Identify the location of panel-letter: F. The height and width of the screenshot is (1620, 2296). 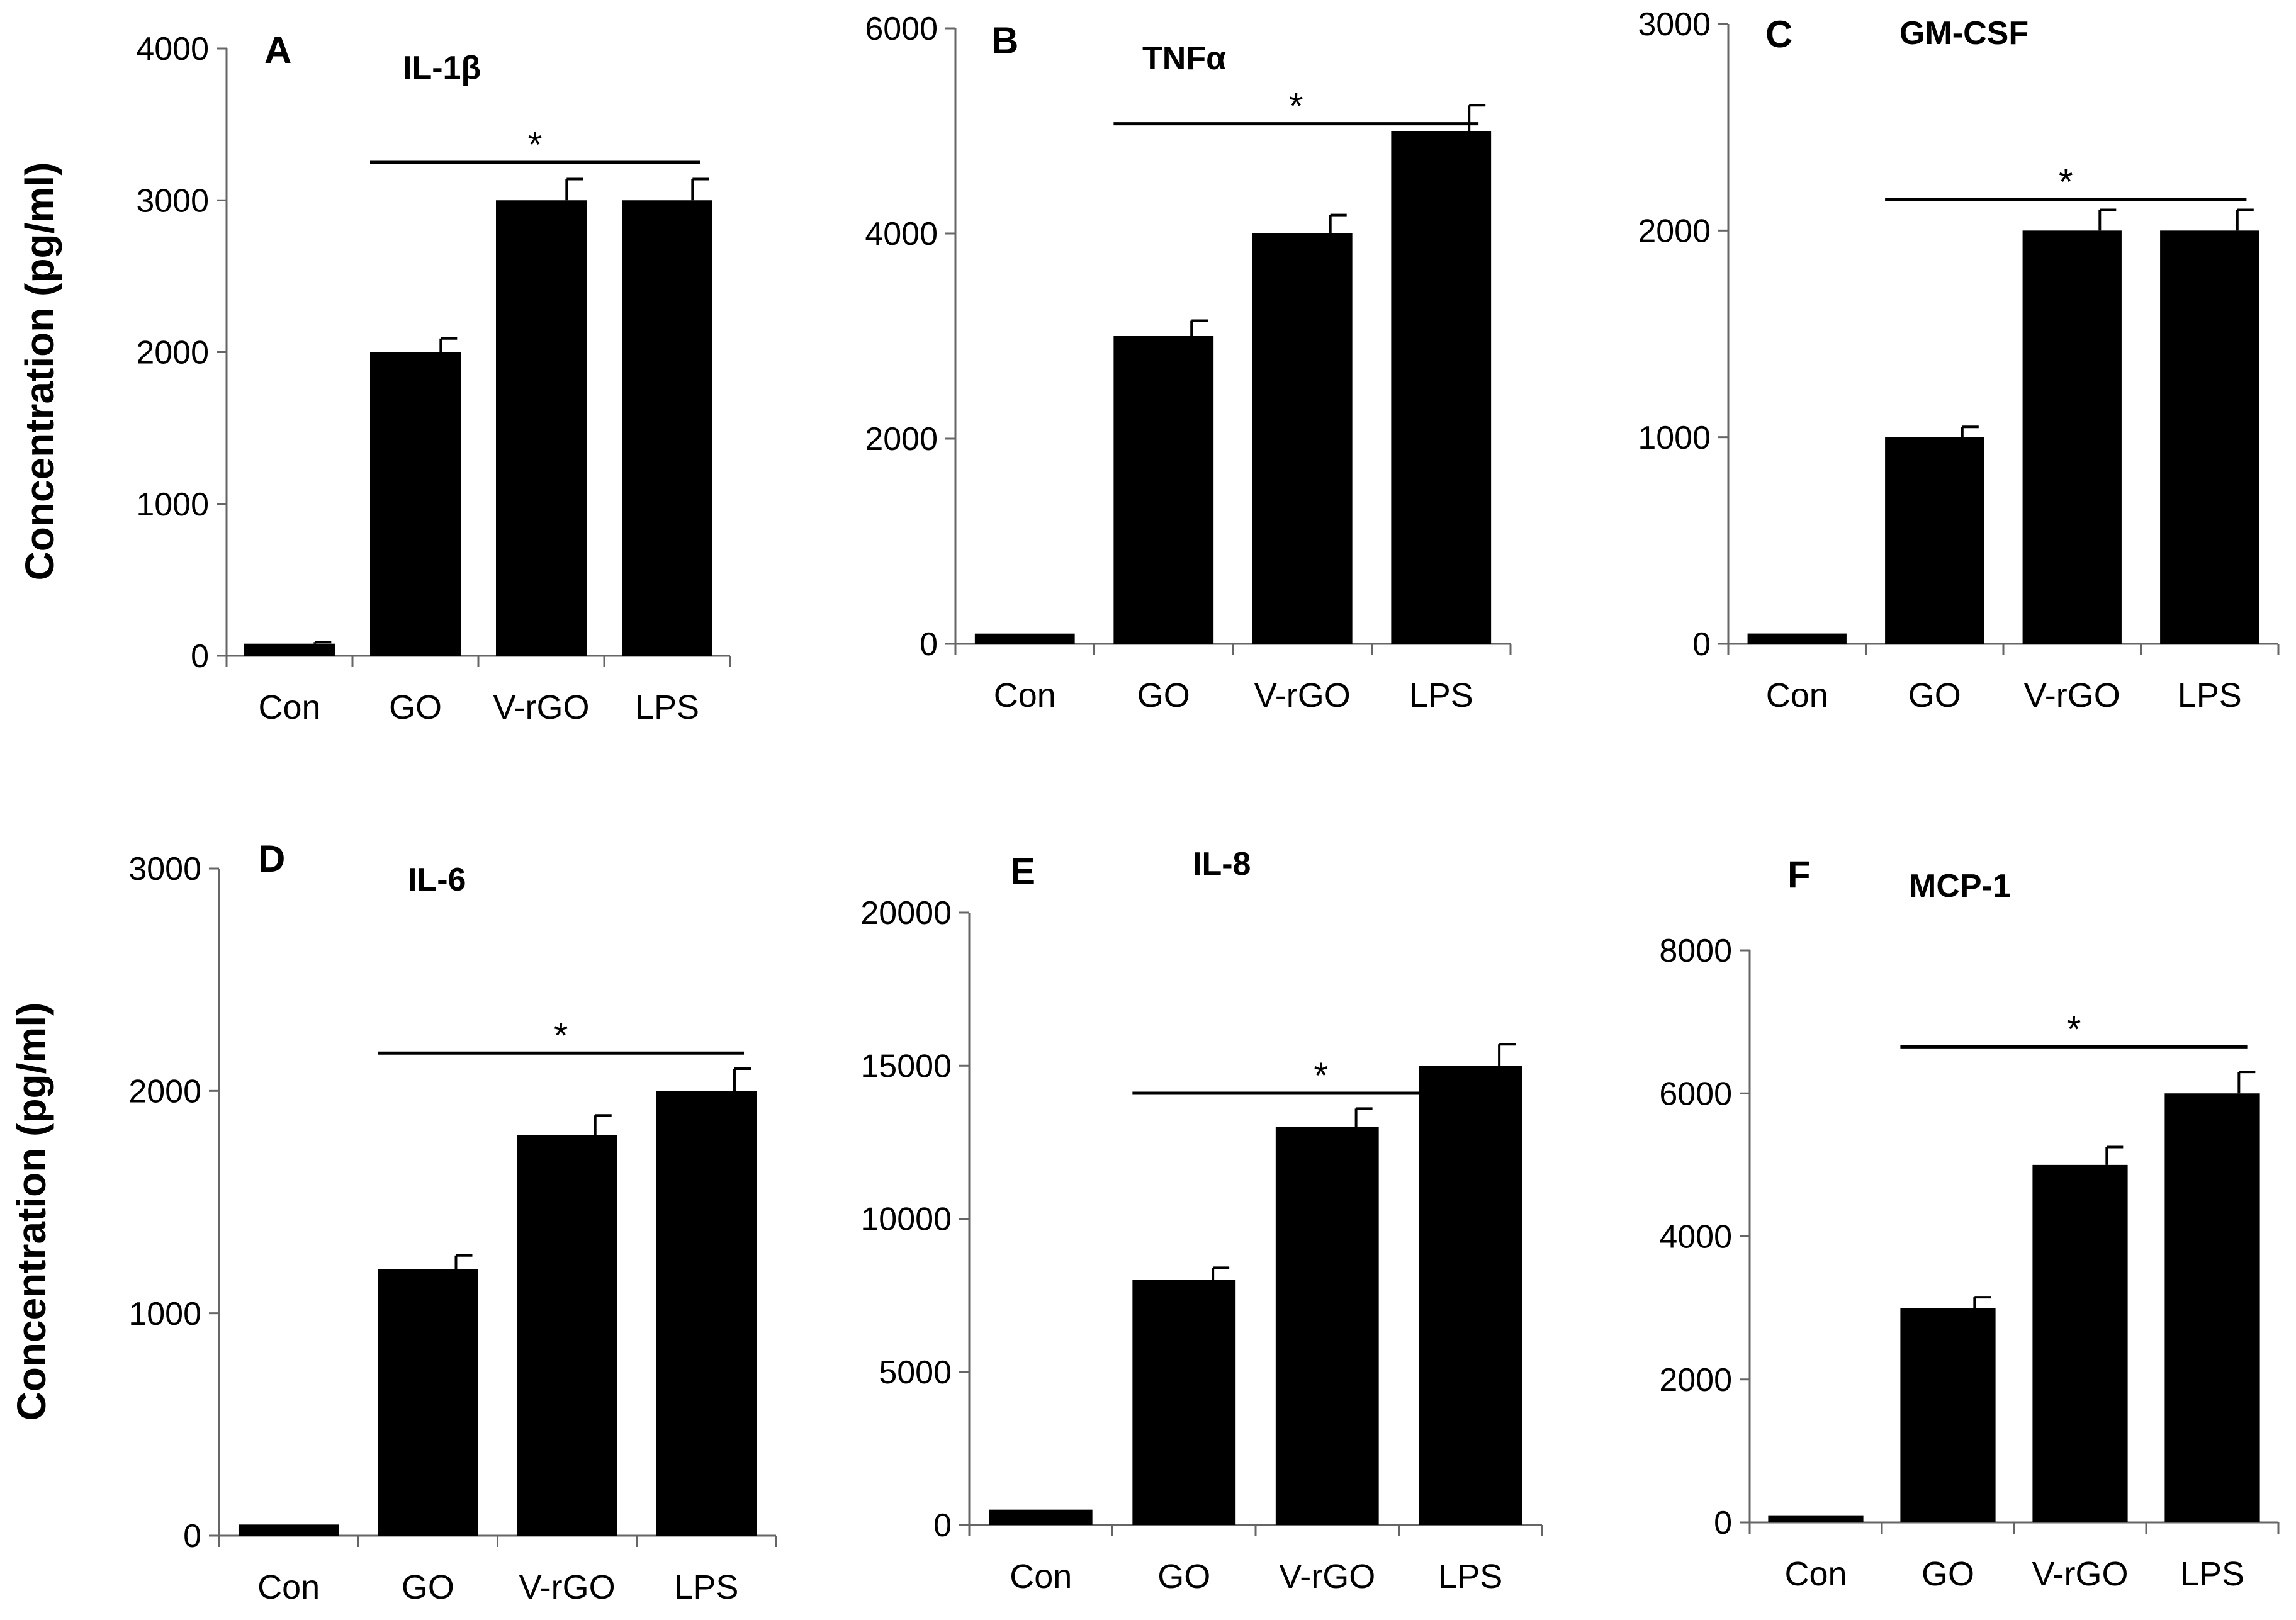
(1799, 874).